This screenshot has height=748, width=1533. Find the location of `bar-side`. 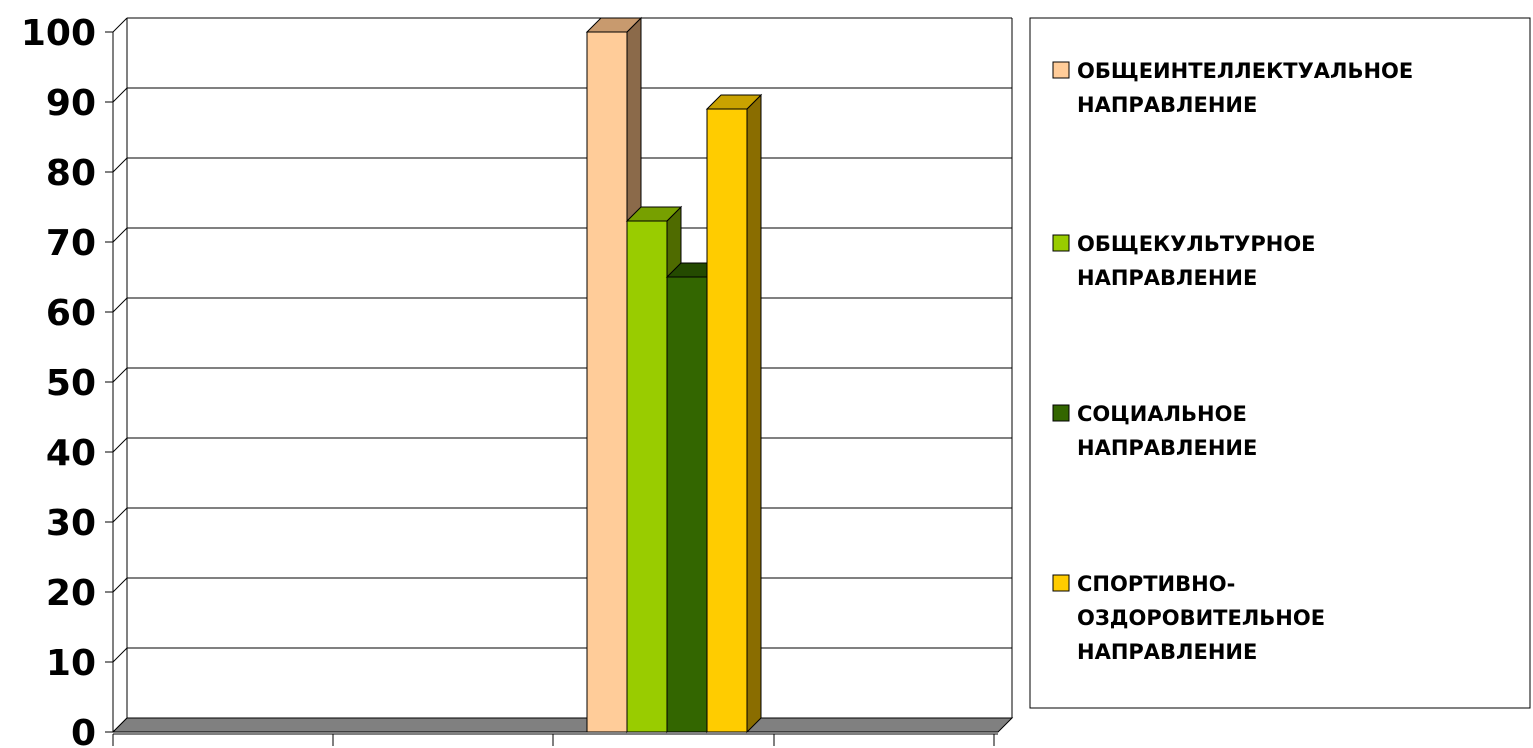

bar-side is located at coordinates (754, 413).